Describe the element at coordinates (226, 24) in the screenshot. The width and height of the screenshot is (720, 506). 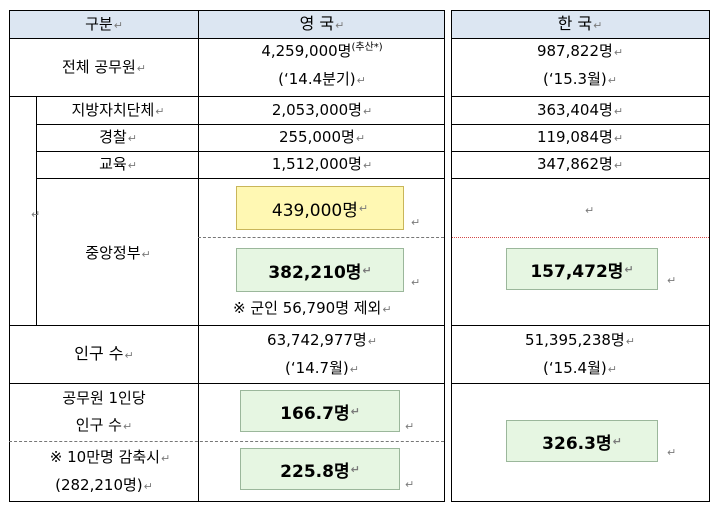
I see `header-row-left` at that location.